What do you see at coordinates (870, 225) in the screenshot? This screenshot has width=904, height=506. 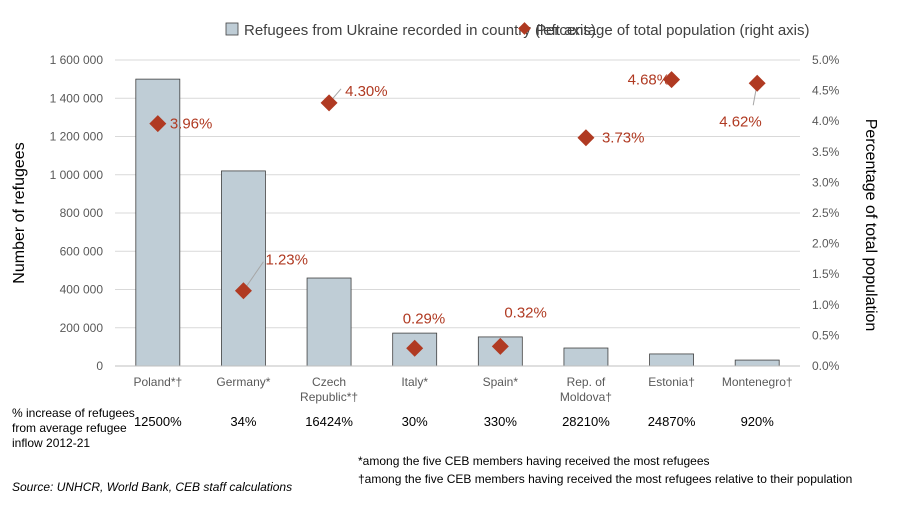 I see `y-axis-right-title: Percentage of total population` at bounding box center [870, 225].